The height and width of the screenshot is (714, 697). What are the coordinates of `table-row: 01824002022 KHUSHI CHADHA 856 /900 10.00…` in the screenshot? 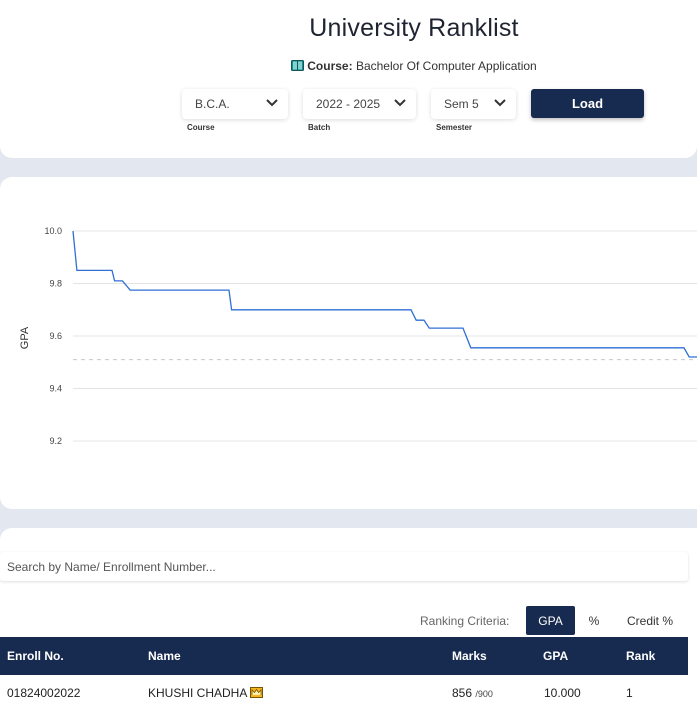 It's located at (344, 693).